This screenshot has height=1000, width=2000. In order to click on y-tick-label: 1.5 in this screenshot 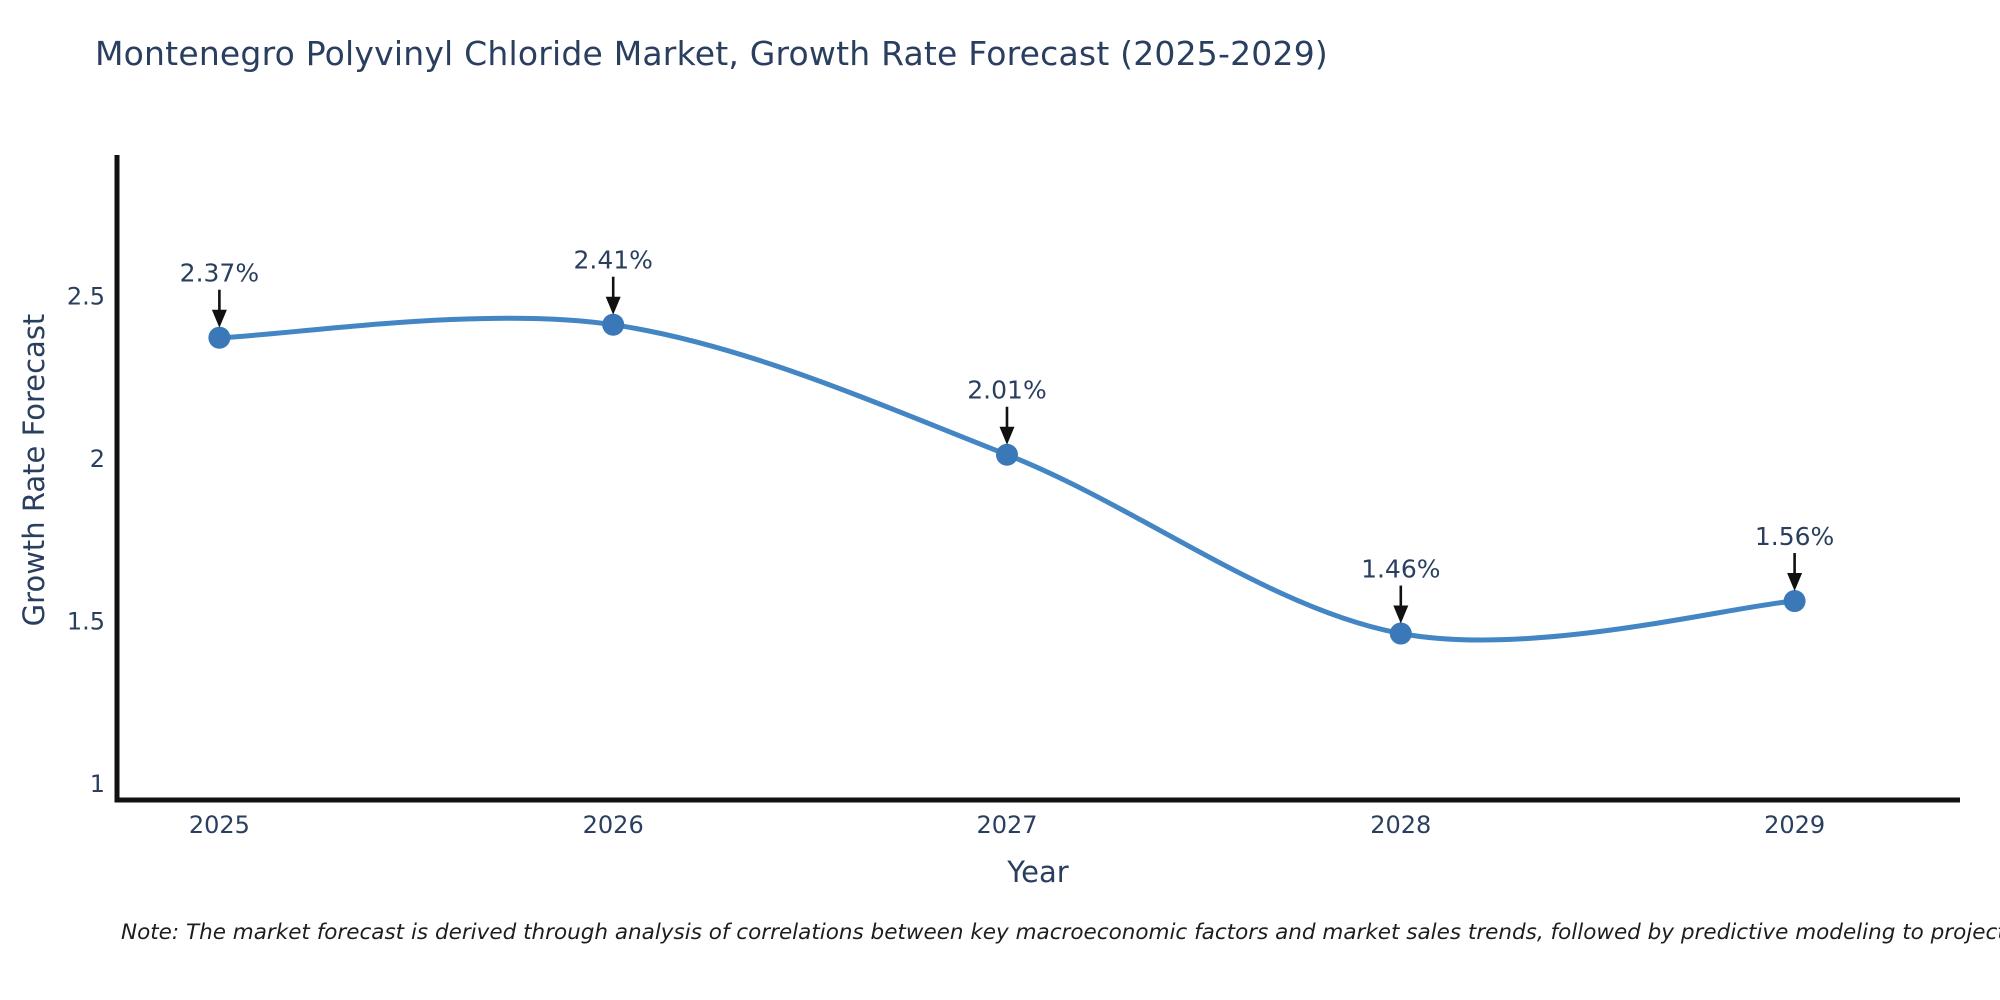, I will do `click(86, 622)`.